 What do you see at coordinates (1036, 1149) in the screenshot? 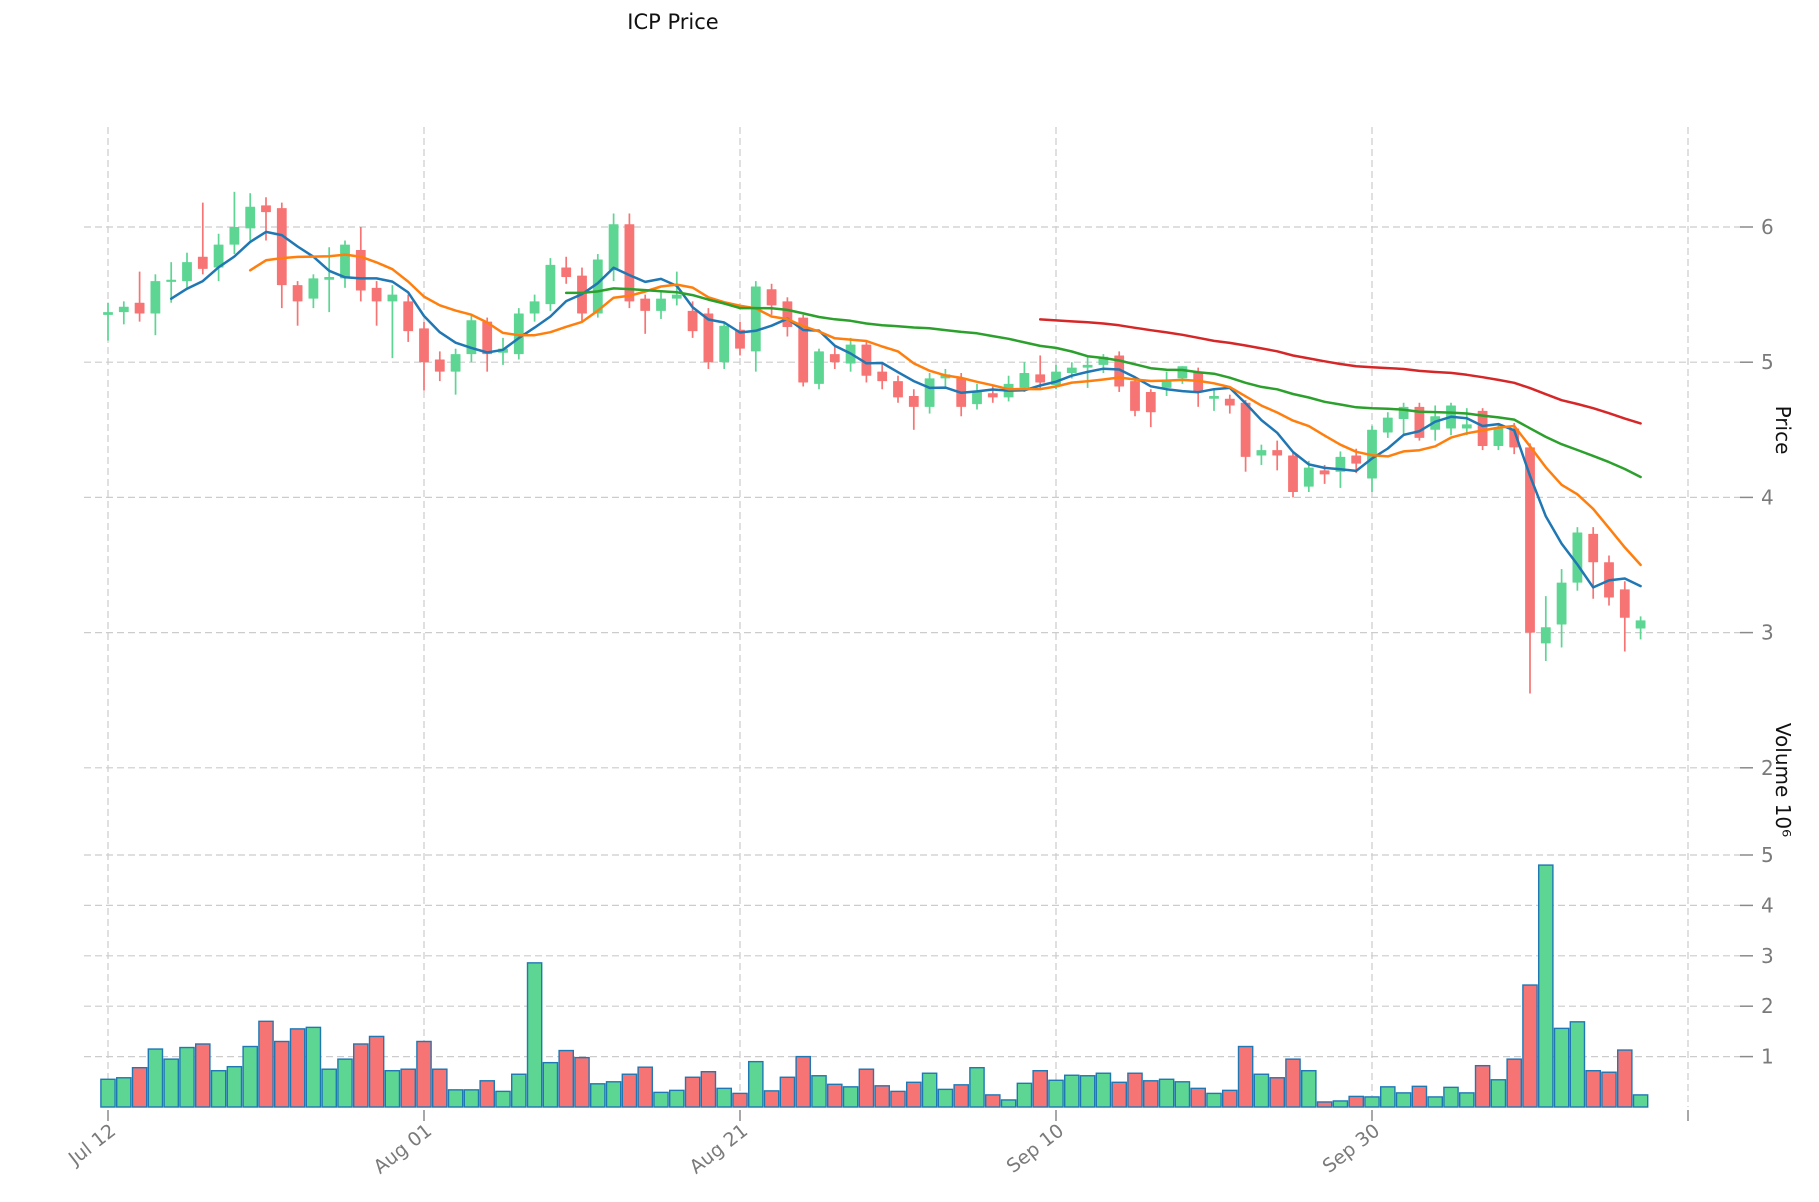
I see `date-tick-label: Sep 10` at bounding box center [1036, 1149].